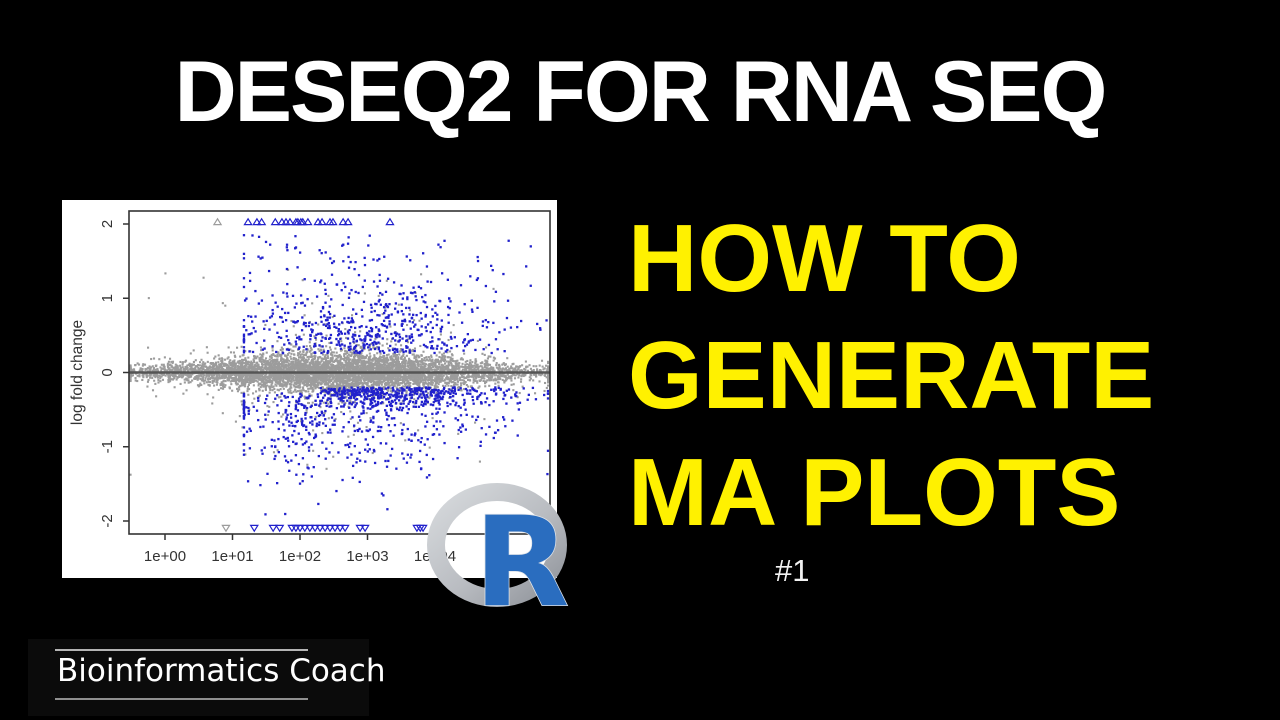 The width and height of the screenshot is (1280, 720). I want to click on r-logo-letter: R, so click(521, 553).